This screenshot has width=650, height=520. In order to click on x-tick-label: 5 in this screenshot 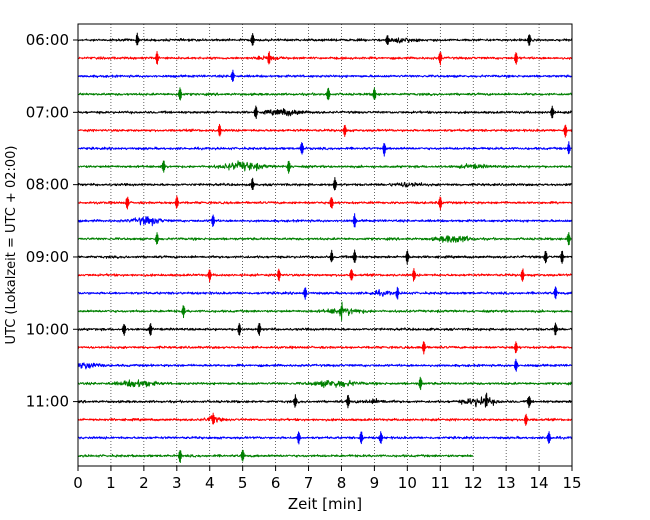, I will do `click(243, 483)`.